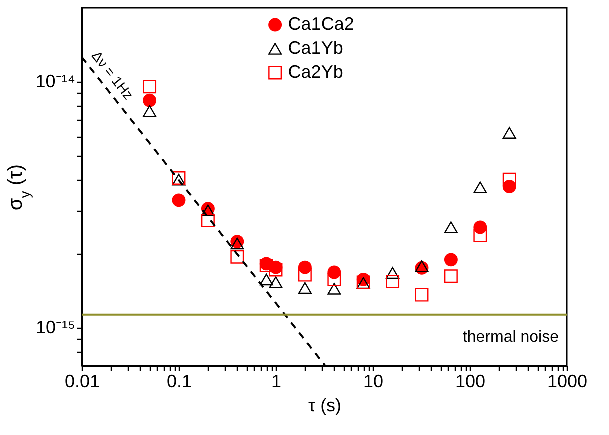 This screenshot has width=609, height=435. Describe the element at coordinates (316, 72) in the screenshot. I see `legend-label: Ca2Yb` at that location.